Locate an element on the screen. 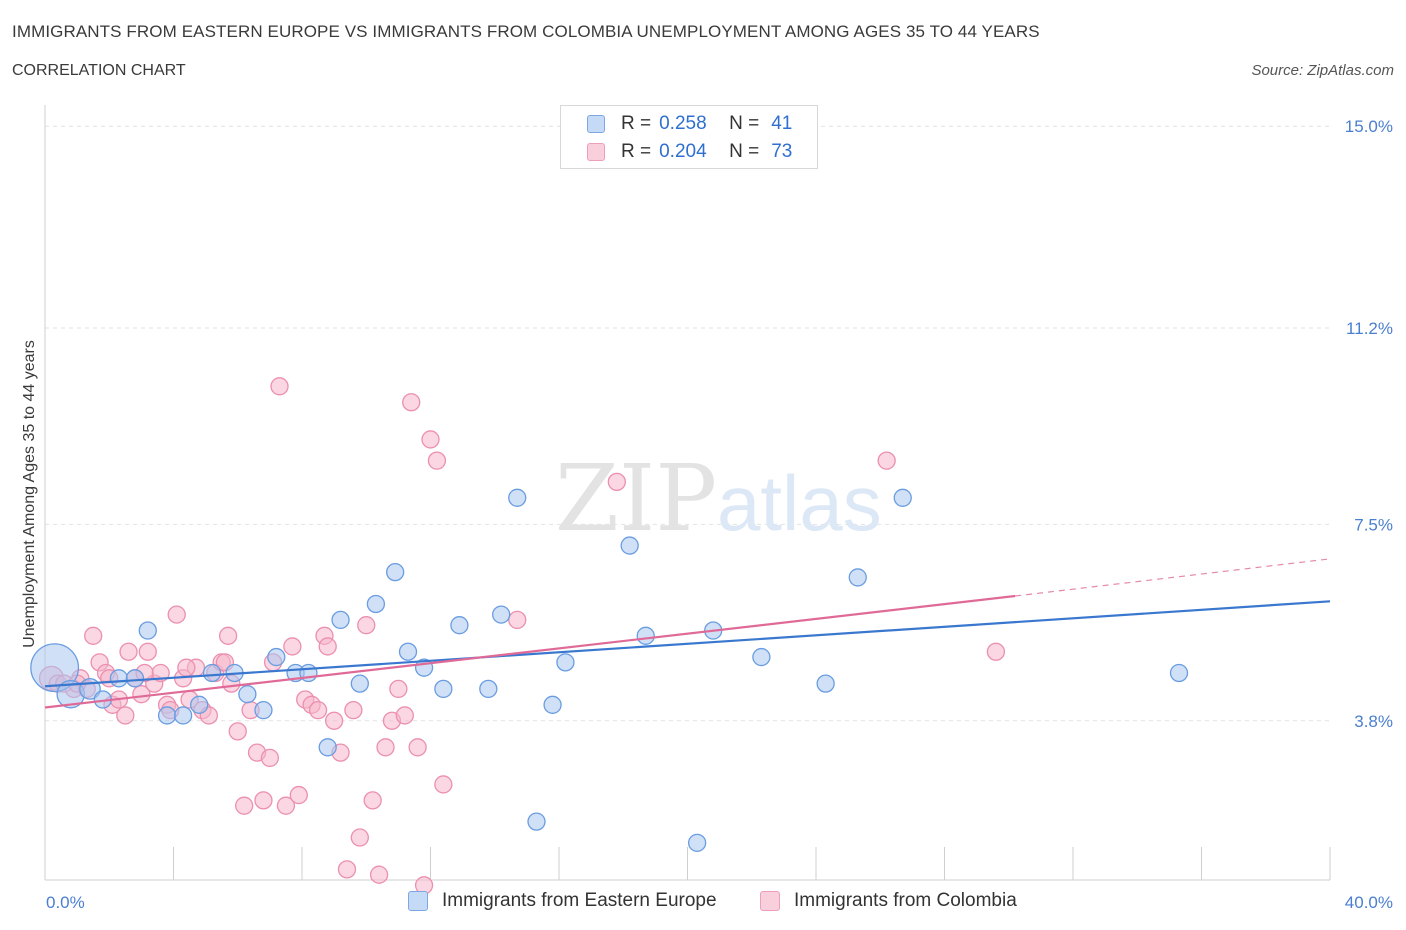  series-legend-eastern-europe: Immigrants from Eastern Europe is located at coordinates (562, 901).